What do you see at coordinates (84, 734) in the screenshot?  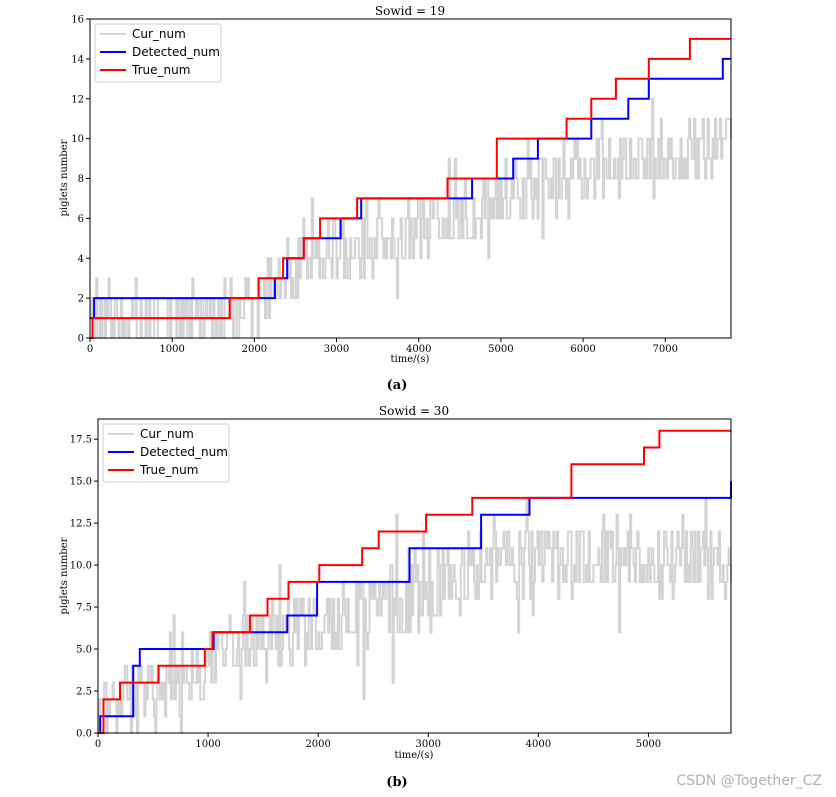 I see `y-tick-label: 0.0` at bounding box center [84, 734].